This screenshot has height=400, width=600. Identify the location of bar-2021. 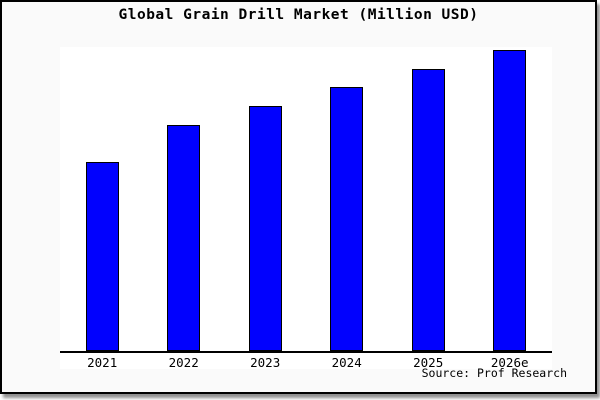
(102, 256).